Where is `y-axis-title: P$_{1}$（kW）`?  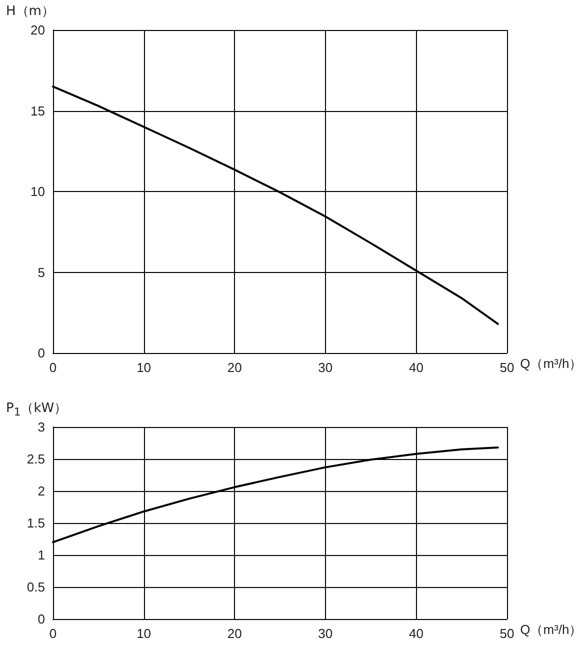 y-axis-title: P$_{1}$（kW） is located at coordinates (37, 409).